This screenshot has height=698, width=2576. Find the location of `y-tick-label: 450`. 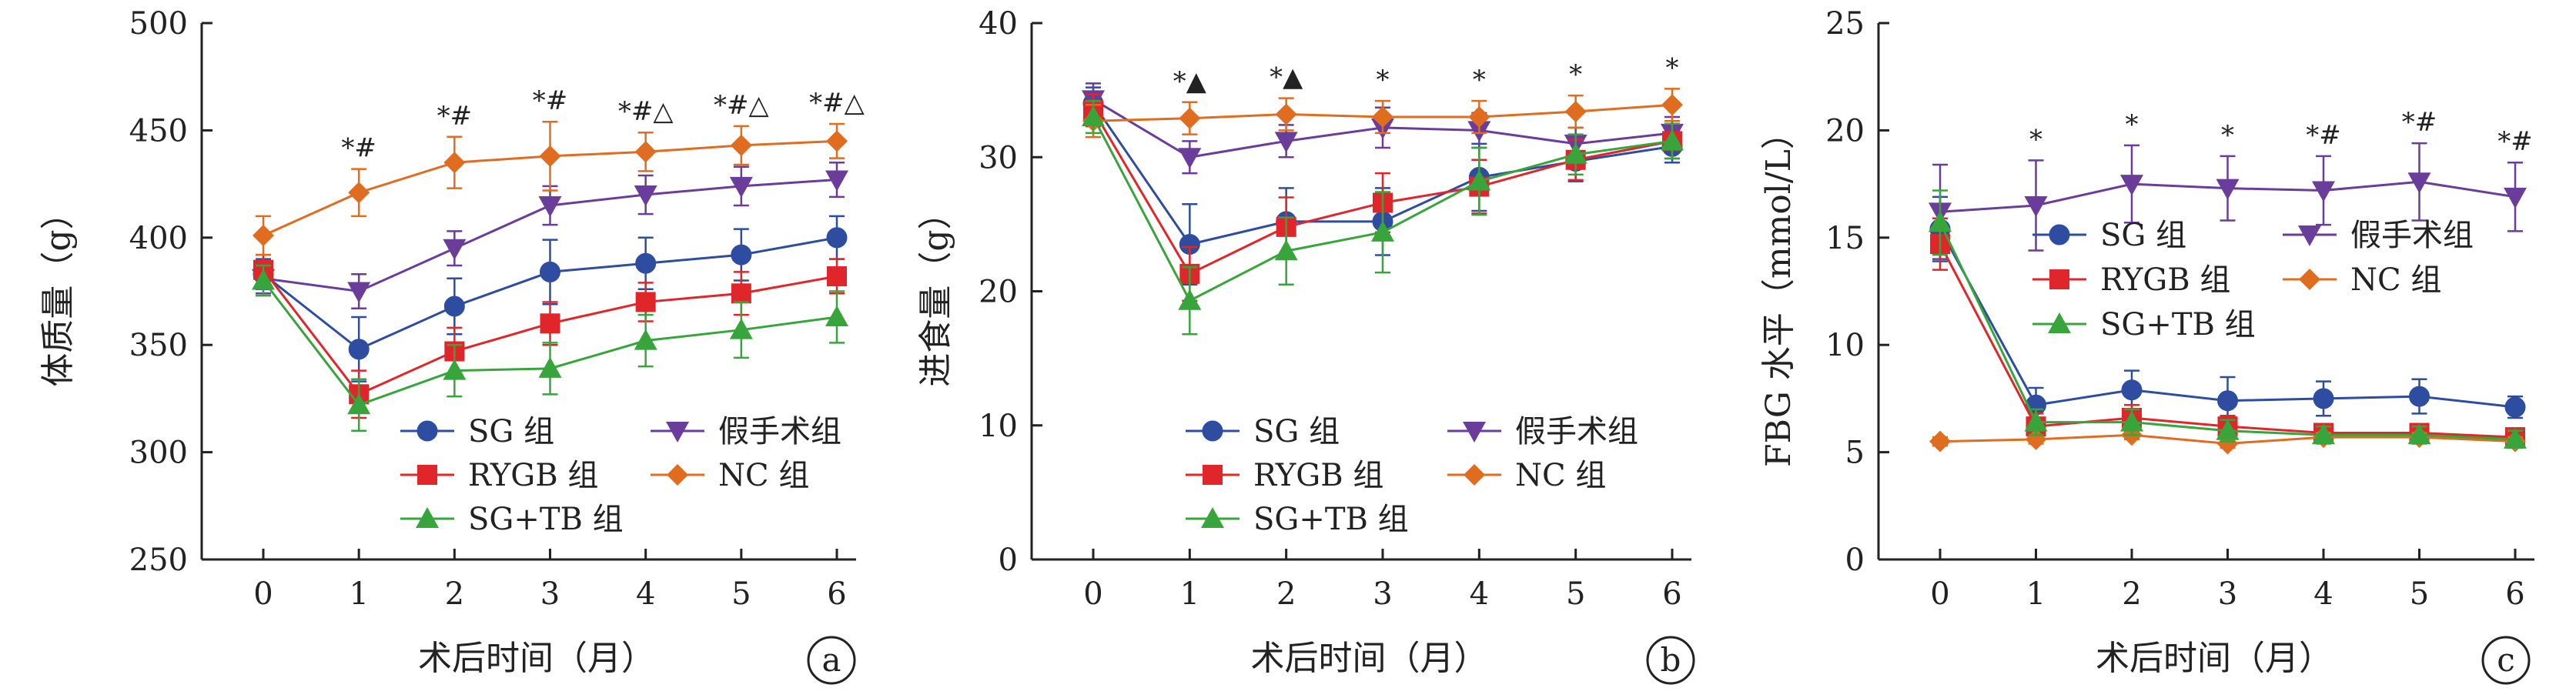

y-tick-label: 450 is located at coordinates (159, 131).